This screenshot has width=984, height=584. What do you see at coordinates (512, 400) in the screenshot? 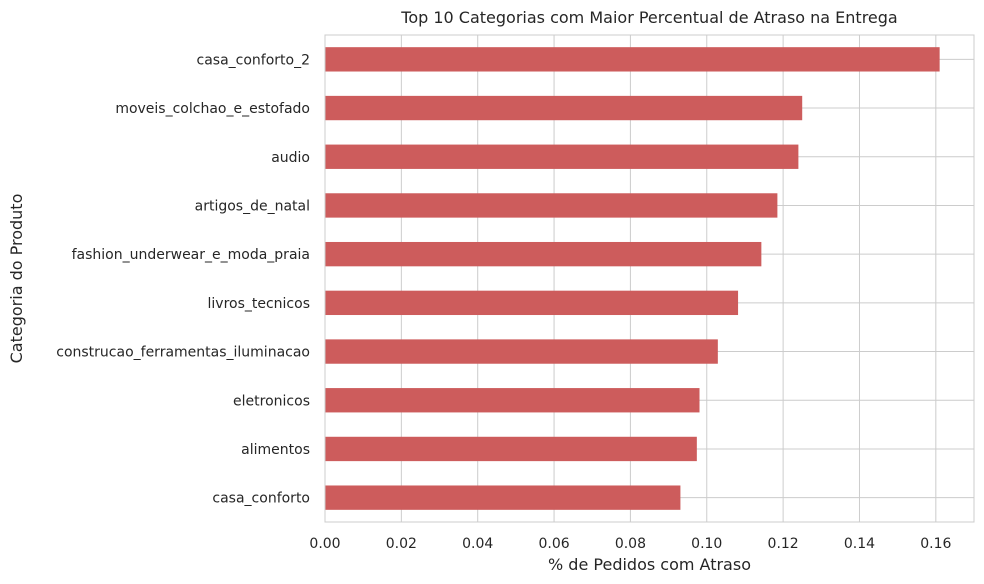
I see `bar-eletronicos` at bounding box center [512, 400].